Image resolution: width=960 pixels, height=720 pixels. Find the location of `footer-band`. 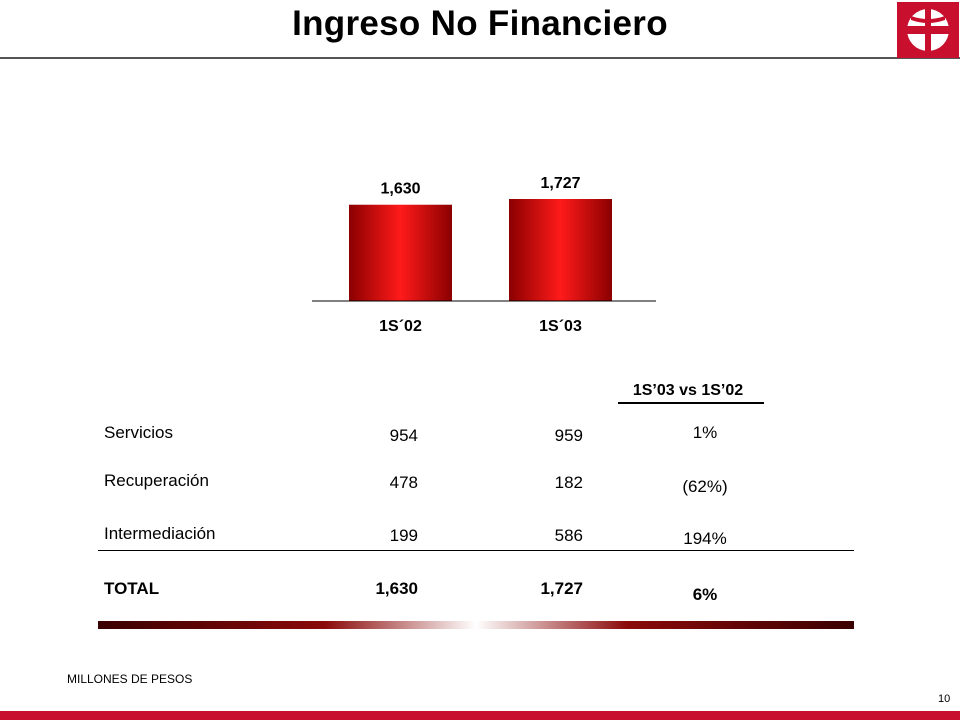

footer-band is located at coordinates (480, 715).